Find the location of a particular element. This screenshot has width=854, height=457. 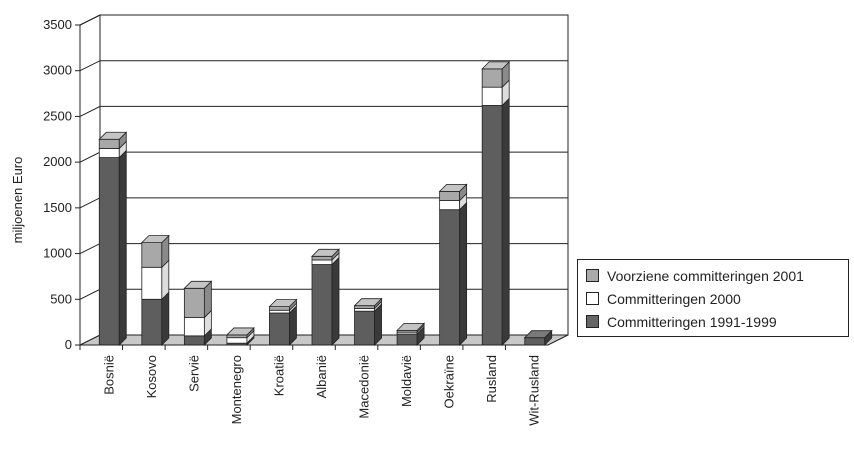

y-tick-label: 3500 is located at coordinates (57, 24).